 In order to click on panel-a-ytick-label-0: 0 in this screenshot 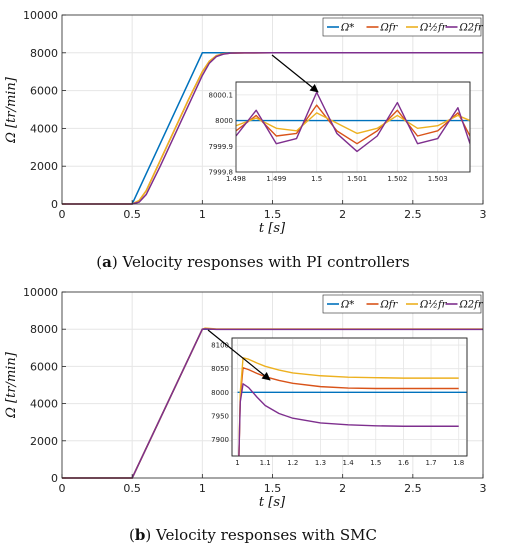, I will do `click(54, 204)`.